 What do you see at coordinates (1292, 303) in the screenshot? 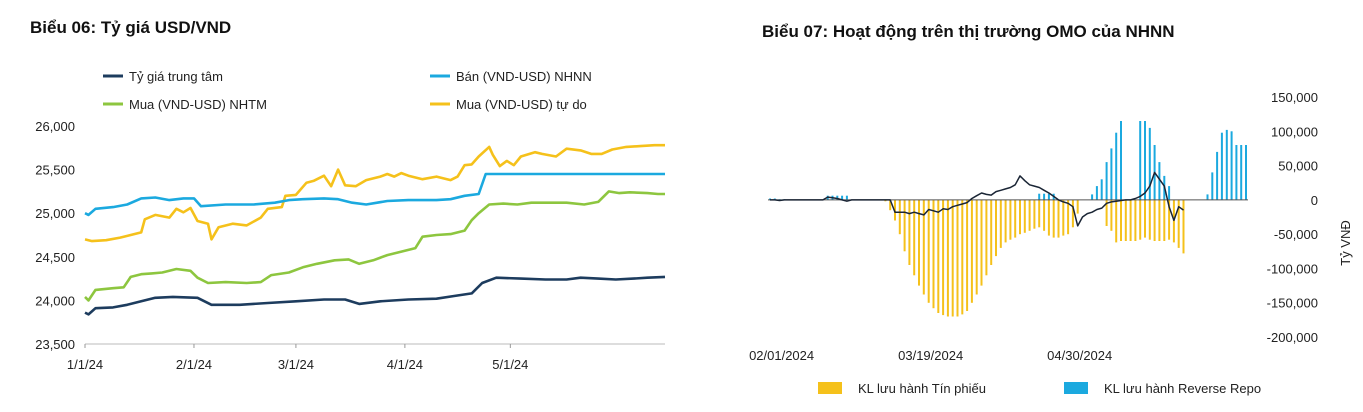
I see `y-tick-label: -150,000` at bounding box center [1292, 303].